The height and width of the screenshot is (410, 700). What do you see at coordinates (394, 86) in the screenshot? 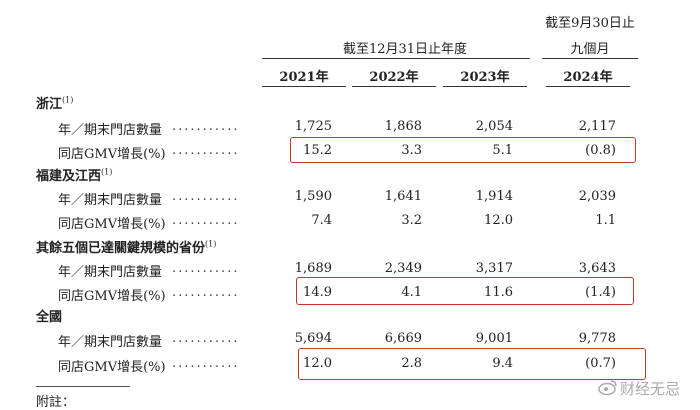
I see `year-rule-2022` at bounding box center [394, 86].